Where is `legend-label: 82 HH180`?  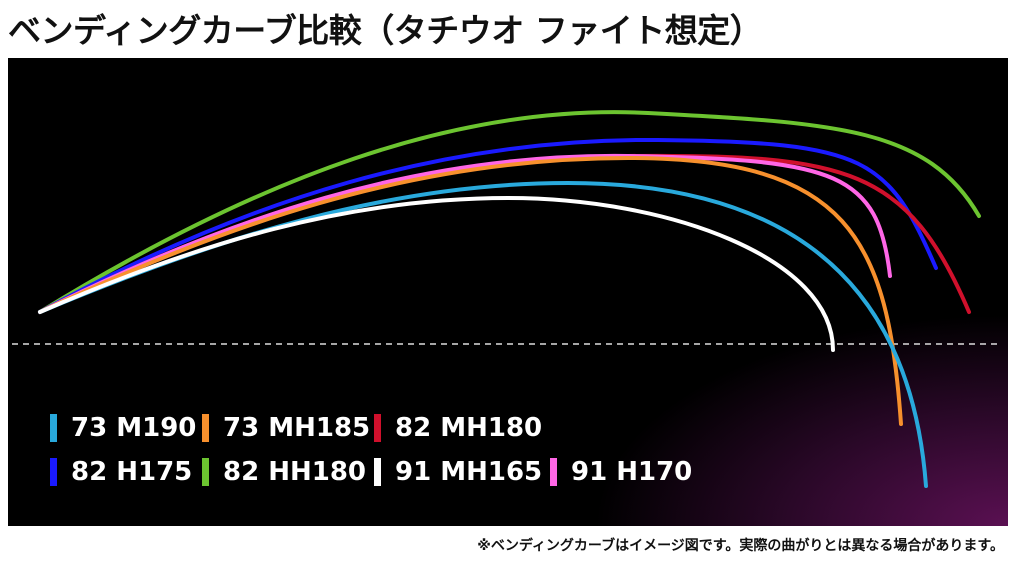
legend-label: 82 HH180 is located at coordinates (294, 472).